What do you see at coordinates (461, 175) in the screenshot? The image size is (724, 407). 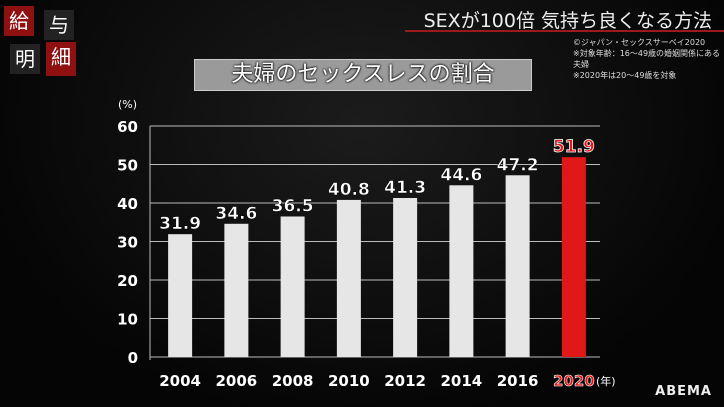 I see `data-label: 44.6` at bounding box center [461, 175].